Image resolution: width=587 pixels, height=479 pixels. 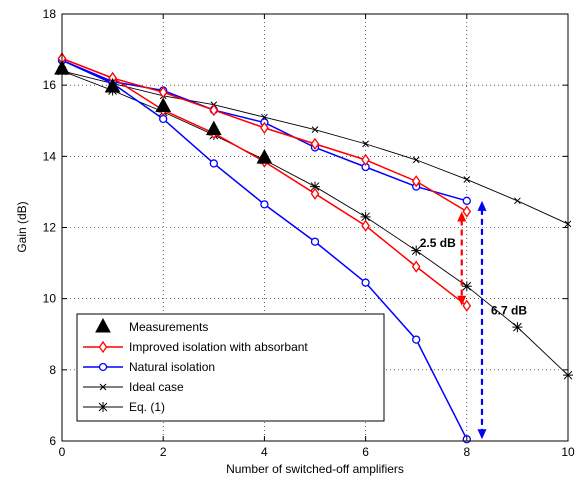 What do you see at coordinates (50, 299) in the screenshot?
I see `y-tick-label: 10` at bounding box center [50, 299].